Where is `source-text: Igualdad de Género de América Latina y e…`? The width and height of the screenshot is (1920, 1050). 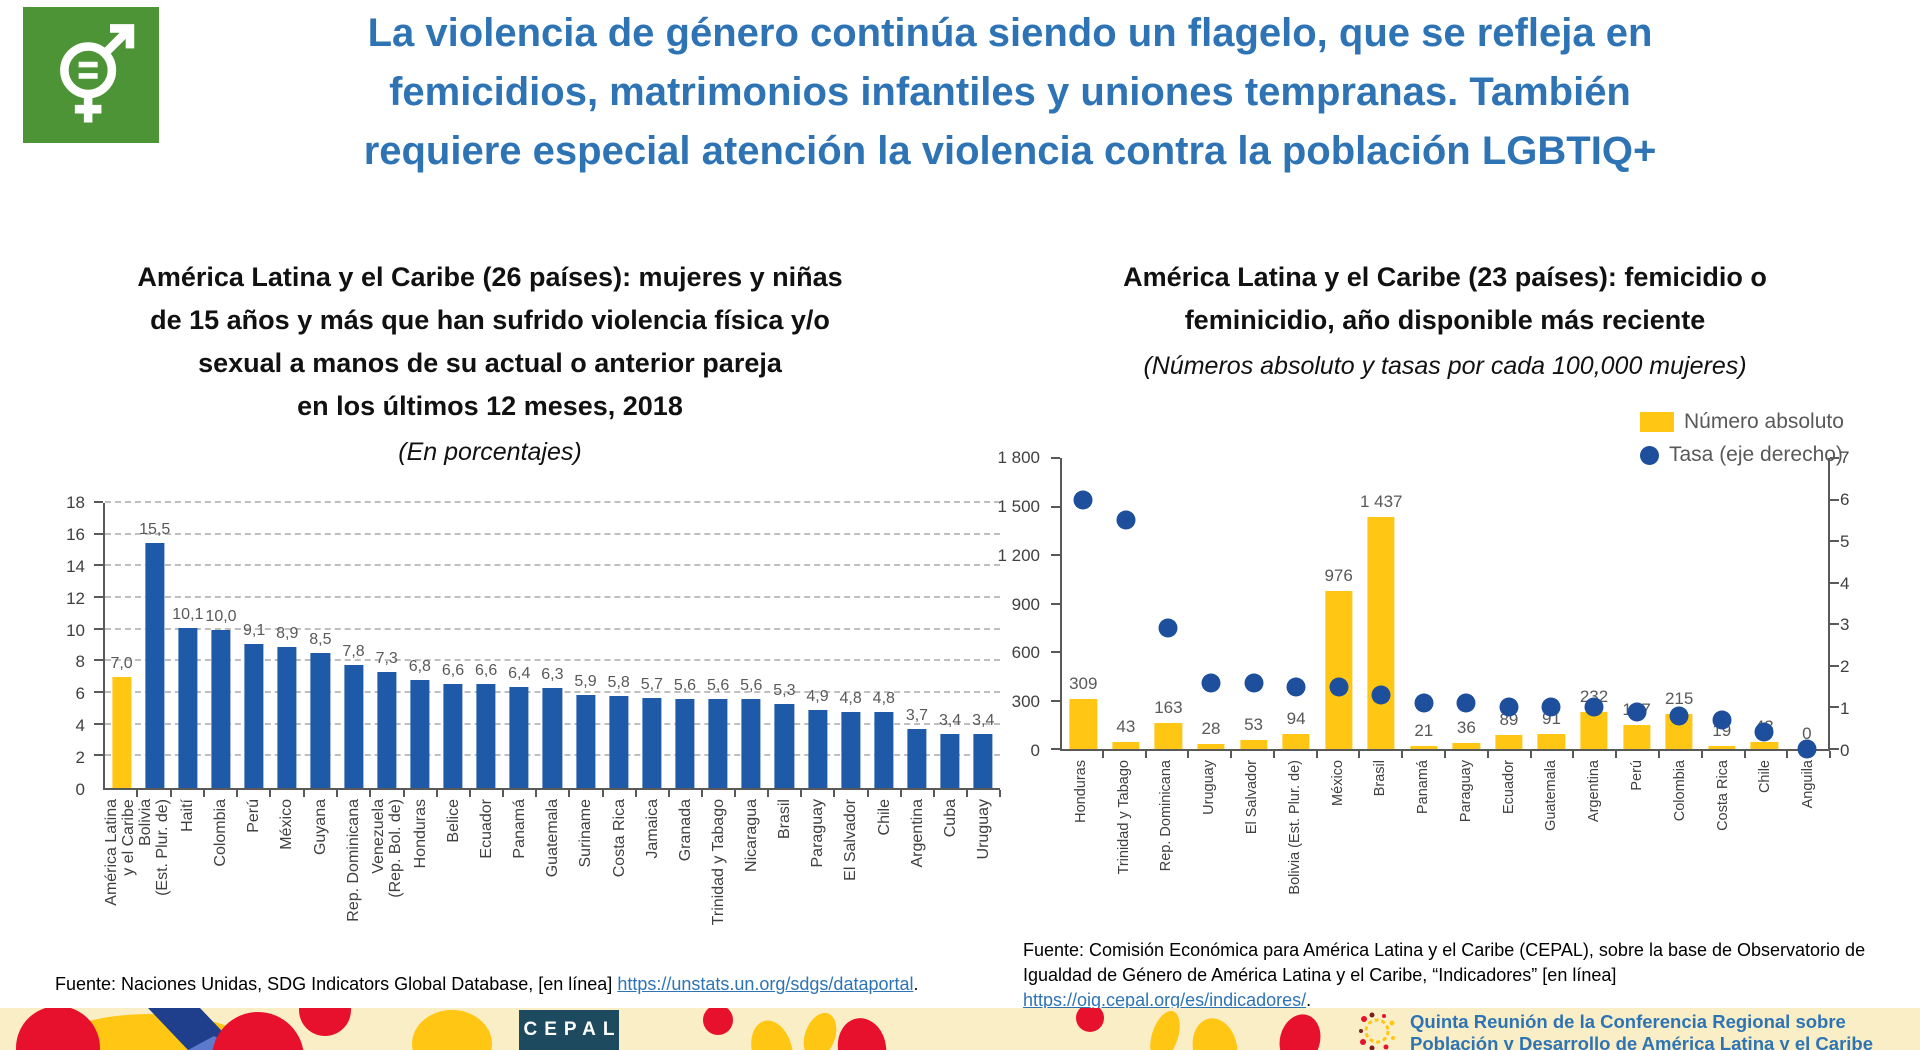
source-text: Igualdad de Género de América Latina y e… is located at coordinates (1320, 975).